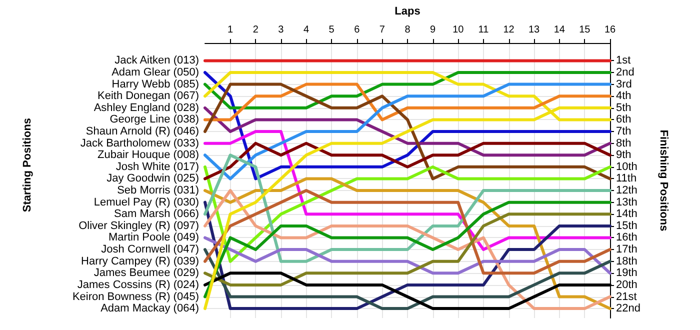 The image size is (700, 330). I want to click on series-label: Keiron Bowness (R) (045), so click(135, 296).